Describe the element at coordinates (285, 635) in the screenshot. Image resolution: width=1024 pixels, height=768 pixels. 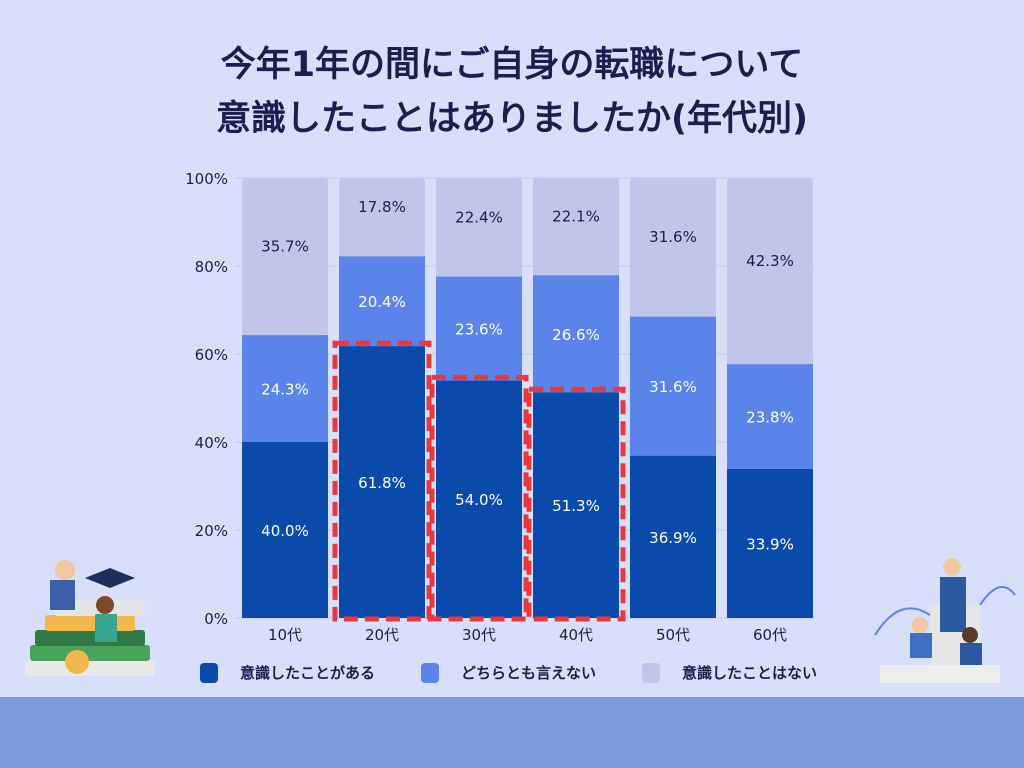
I see `x-tick-label: 10代` at that location.